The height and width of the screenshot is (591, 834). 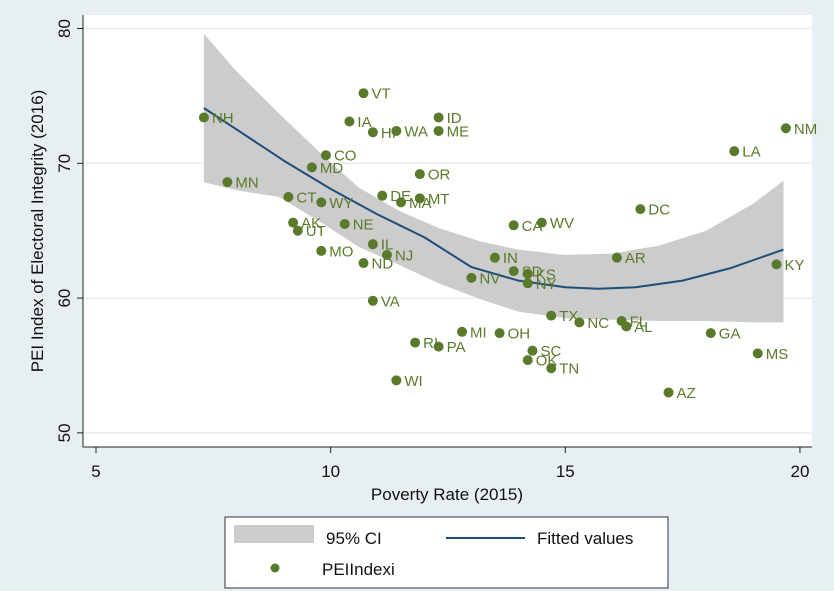 I want to click on point-tn: TN, so click(x=562, y=369).